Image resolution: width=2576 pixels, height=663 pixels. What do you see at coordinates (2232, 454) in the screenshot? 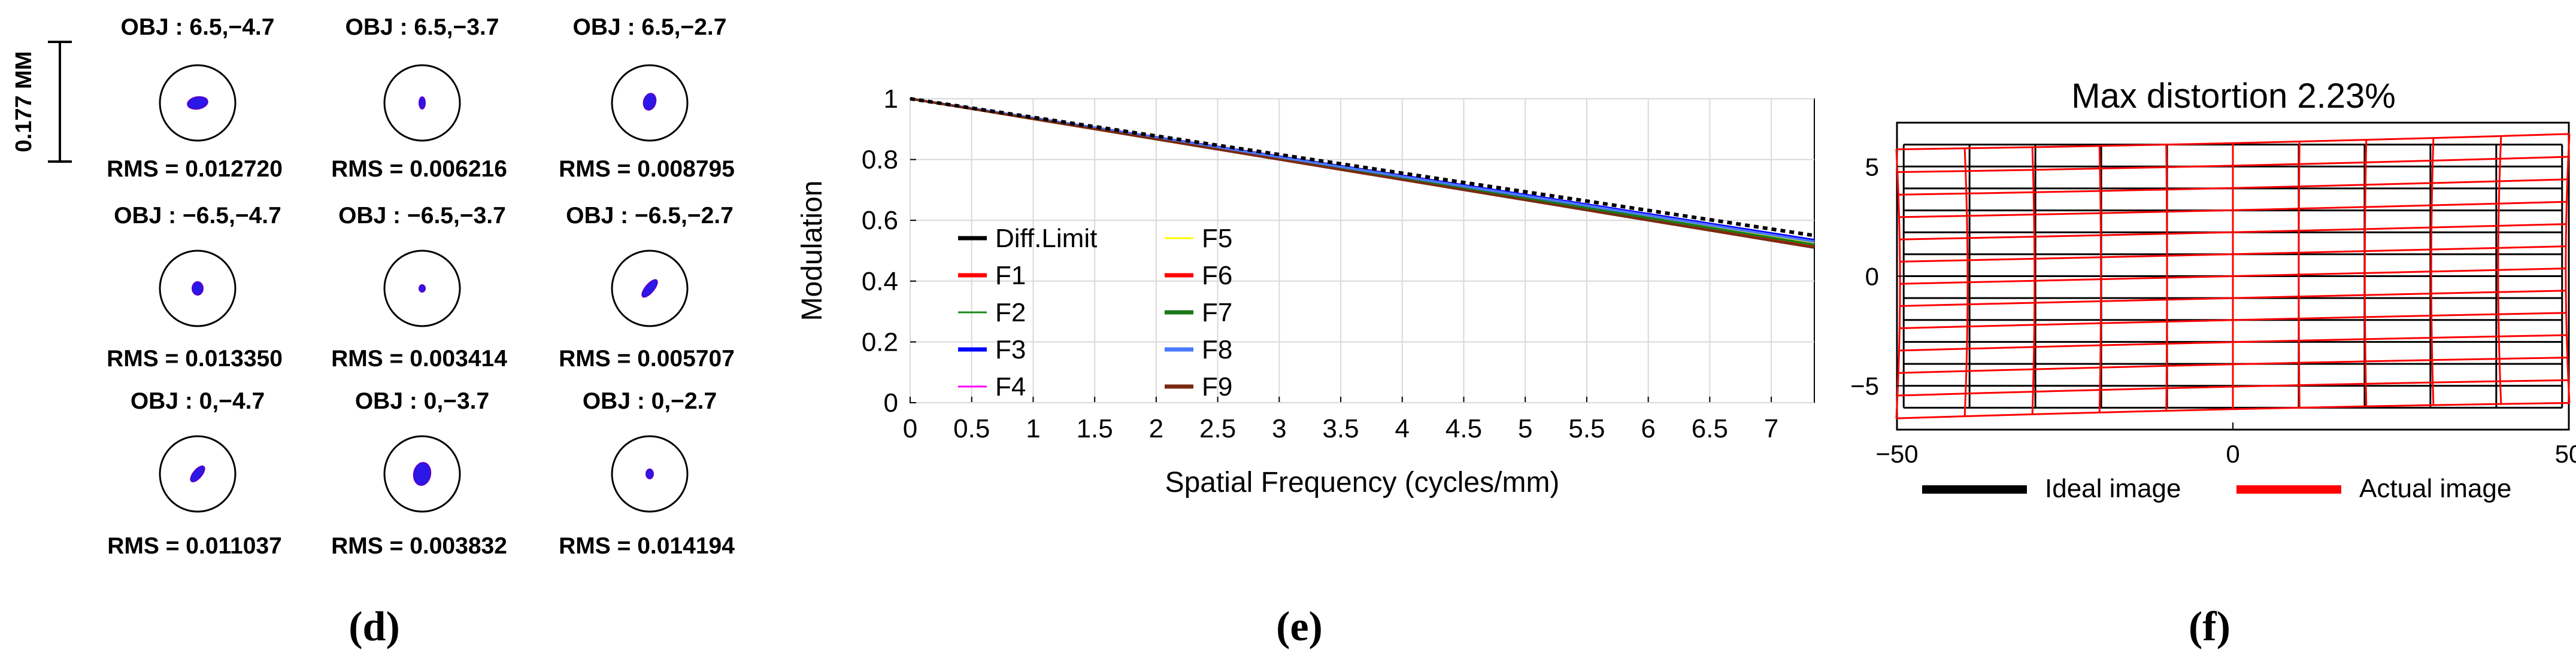
I see `distortion-x-tick-label: 0` at bounding box center [2232, 454].